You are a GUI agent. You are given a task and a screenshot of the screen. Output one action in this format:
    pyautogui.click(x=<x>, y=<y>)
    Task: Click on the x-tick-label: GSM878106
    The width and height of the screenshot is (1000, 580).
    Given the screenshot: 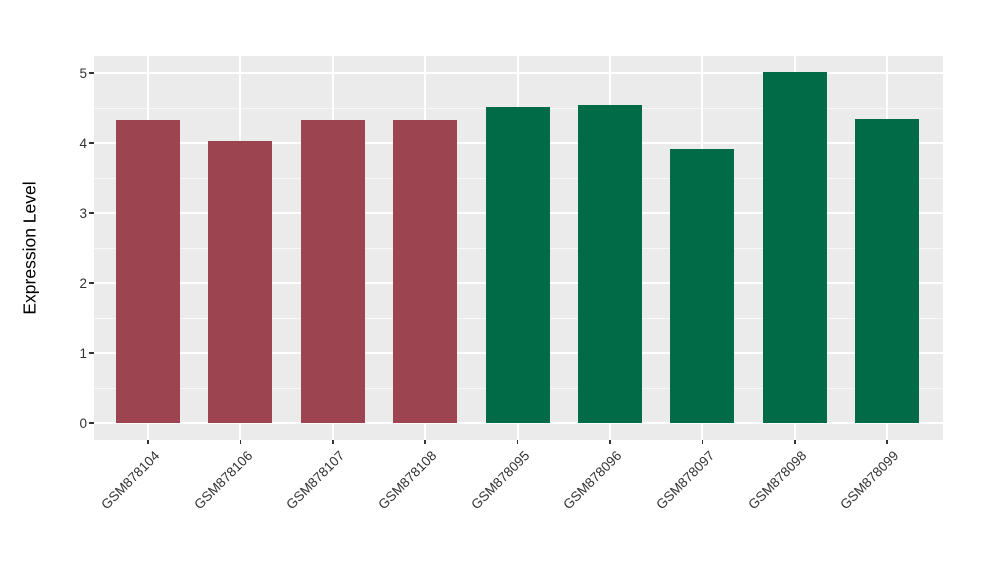 What is the action you would take?
    pyautogui.click(x=223, y=480)
    